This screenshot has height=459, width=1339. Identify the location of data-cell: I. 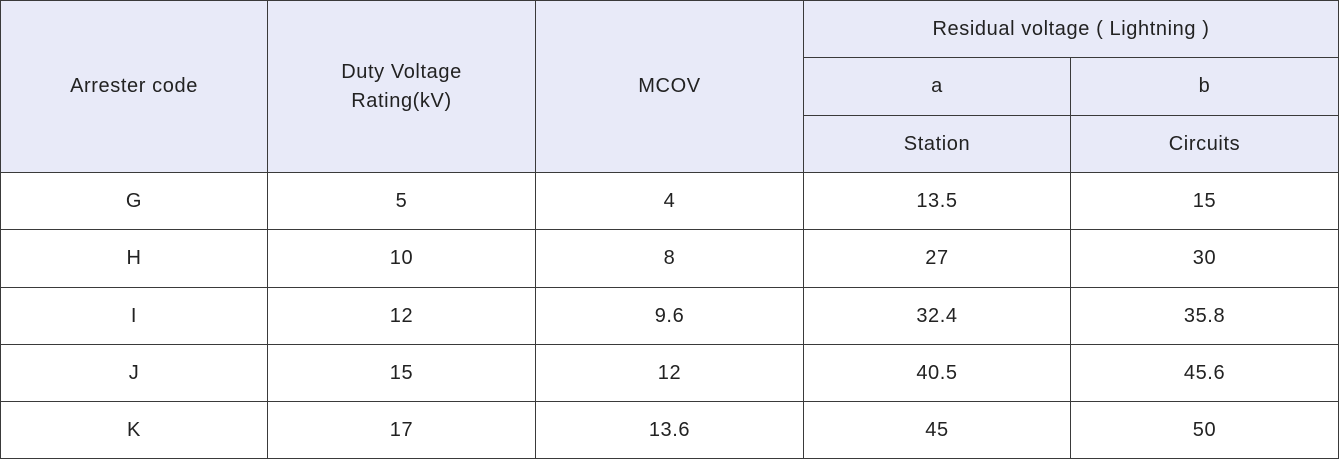
(134, 316).